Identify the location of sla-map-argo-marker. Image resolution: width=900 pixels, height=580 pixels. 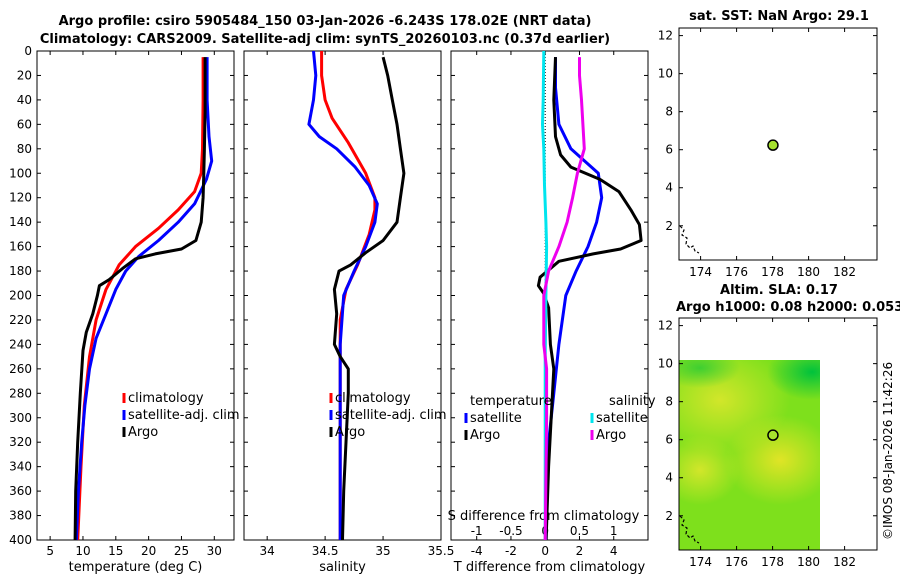
(773, 435).